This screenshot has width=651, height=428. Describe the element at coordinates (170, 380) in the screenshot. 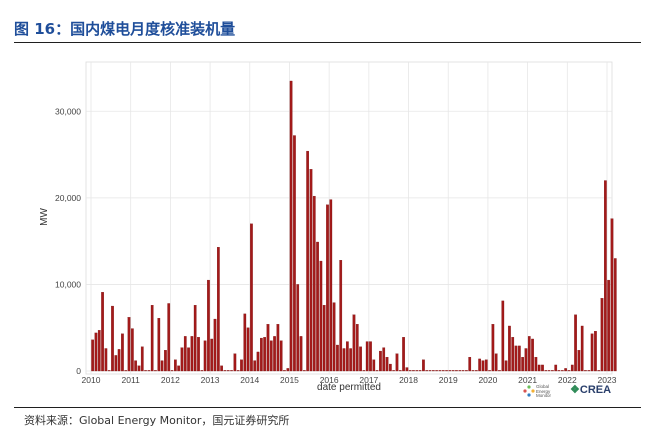

I see `x-tick-label: 2012` at that location.